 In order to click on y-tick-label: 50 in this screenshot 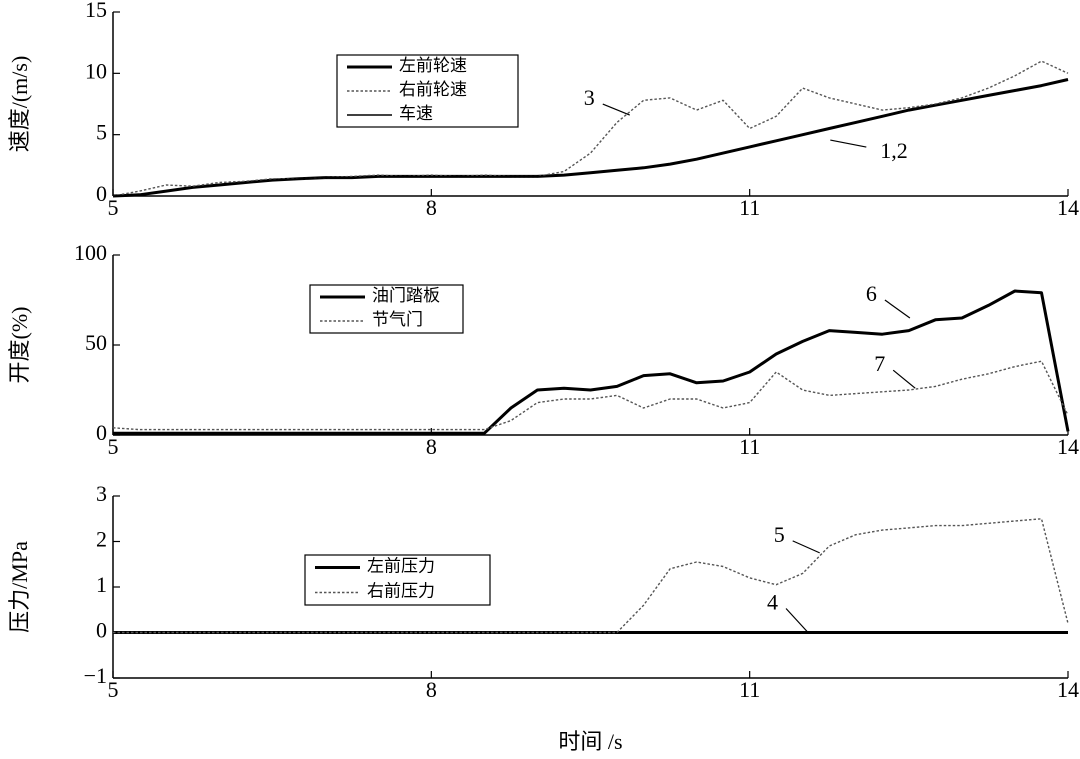, I will do `click(96, 342)`.